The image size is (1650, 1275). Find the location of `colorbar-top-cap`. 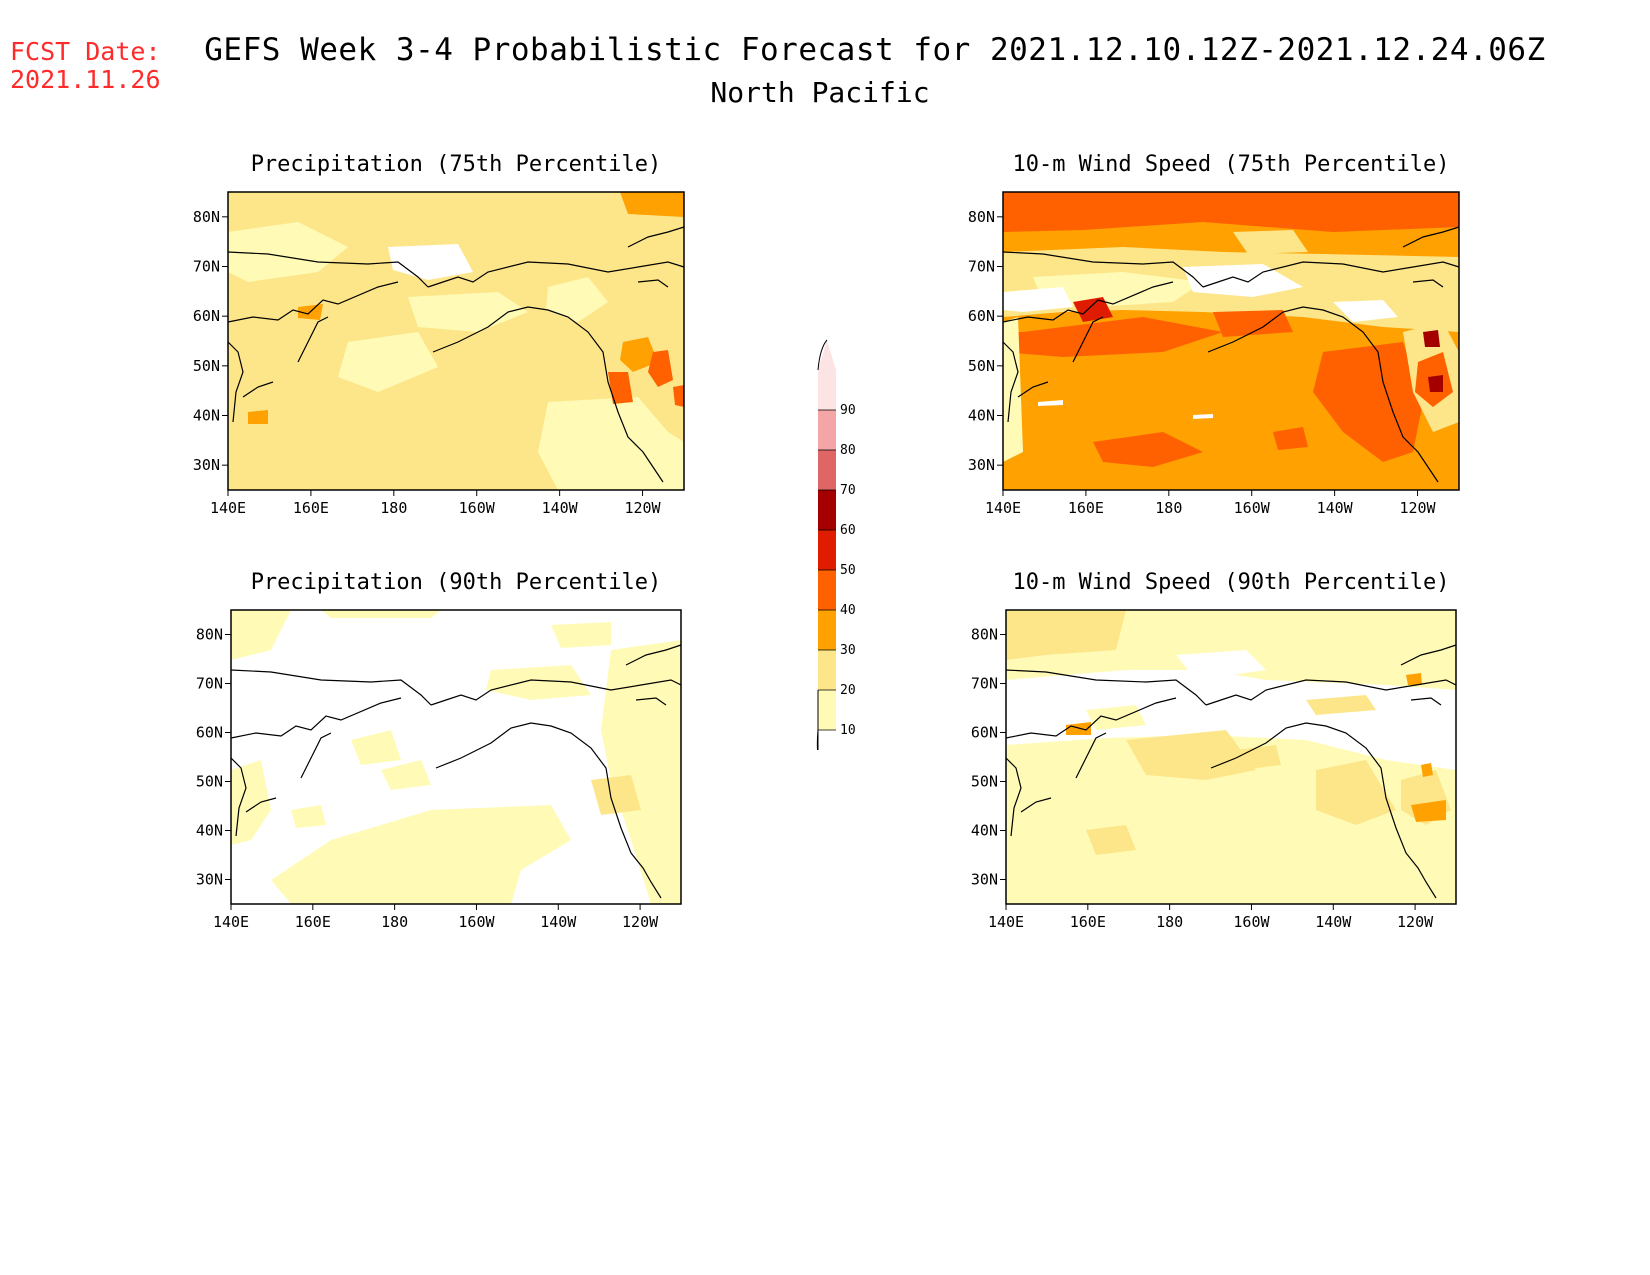

colorbar-top-cap is located at coordinates (827, 355).